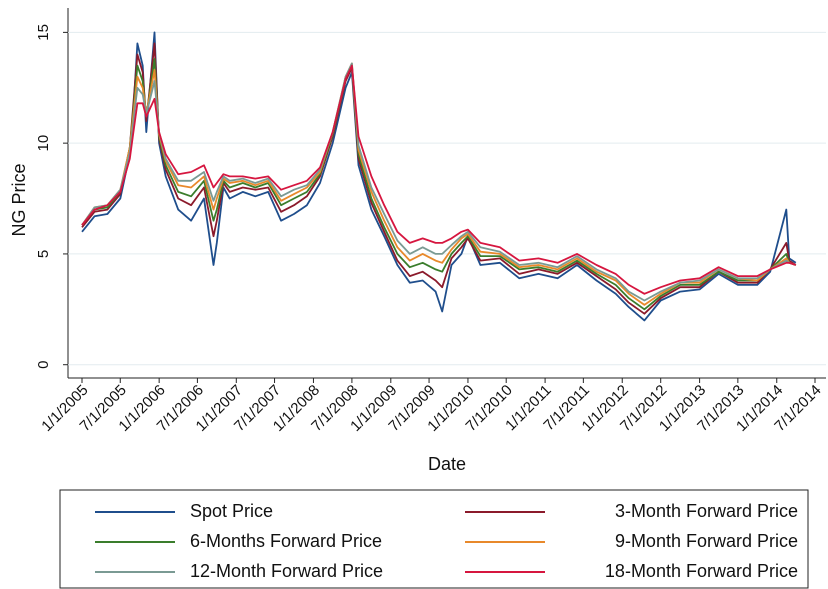 This screenshot has height=589, width=828. Describe the element at coordinates (701, 571) in the screenshot. I see `legend-label: 18-Month Forward Price` at that location.